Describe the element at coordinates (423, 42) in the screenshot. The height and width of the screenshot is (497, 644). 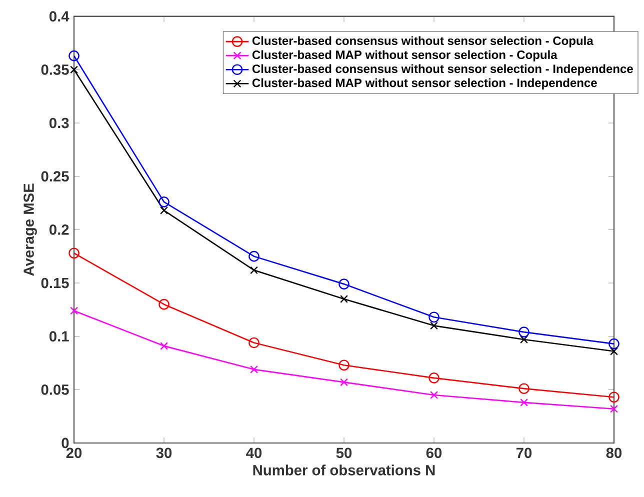
I see `legend-label: Cluster-based consensus without sensor selection - Copula` at that location.